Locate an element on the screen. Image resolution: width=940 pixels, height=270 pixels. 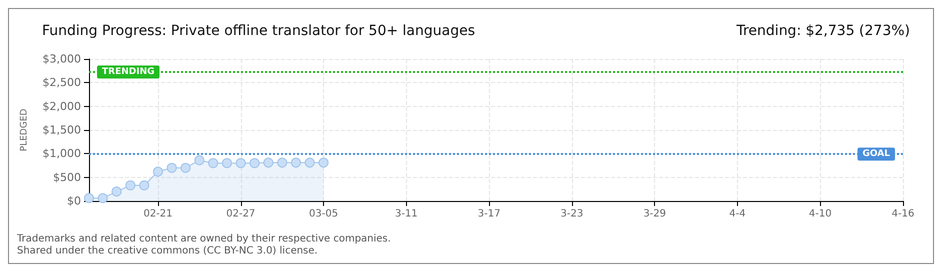
x-tick-label: 4-4 is located at coordinates (737, 214).